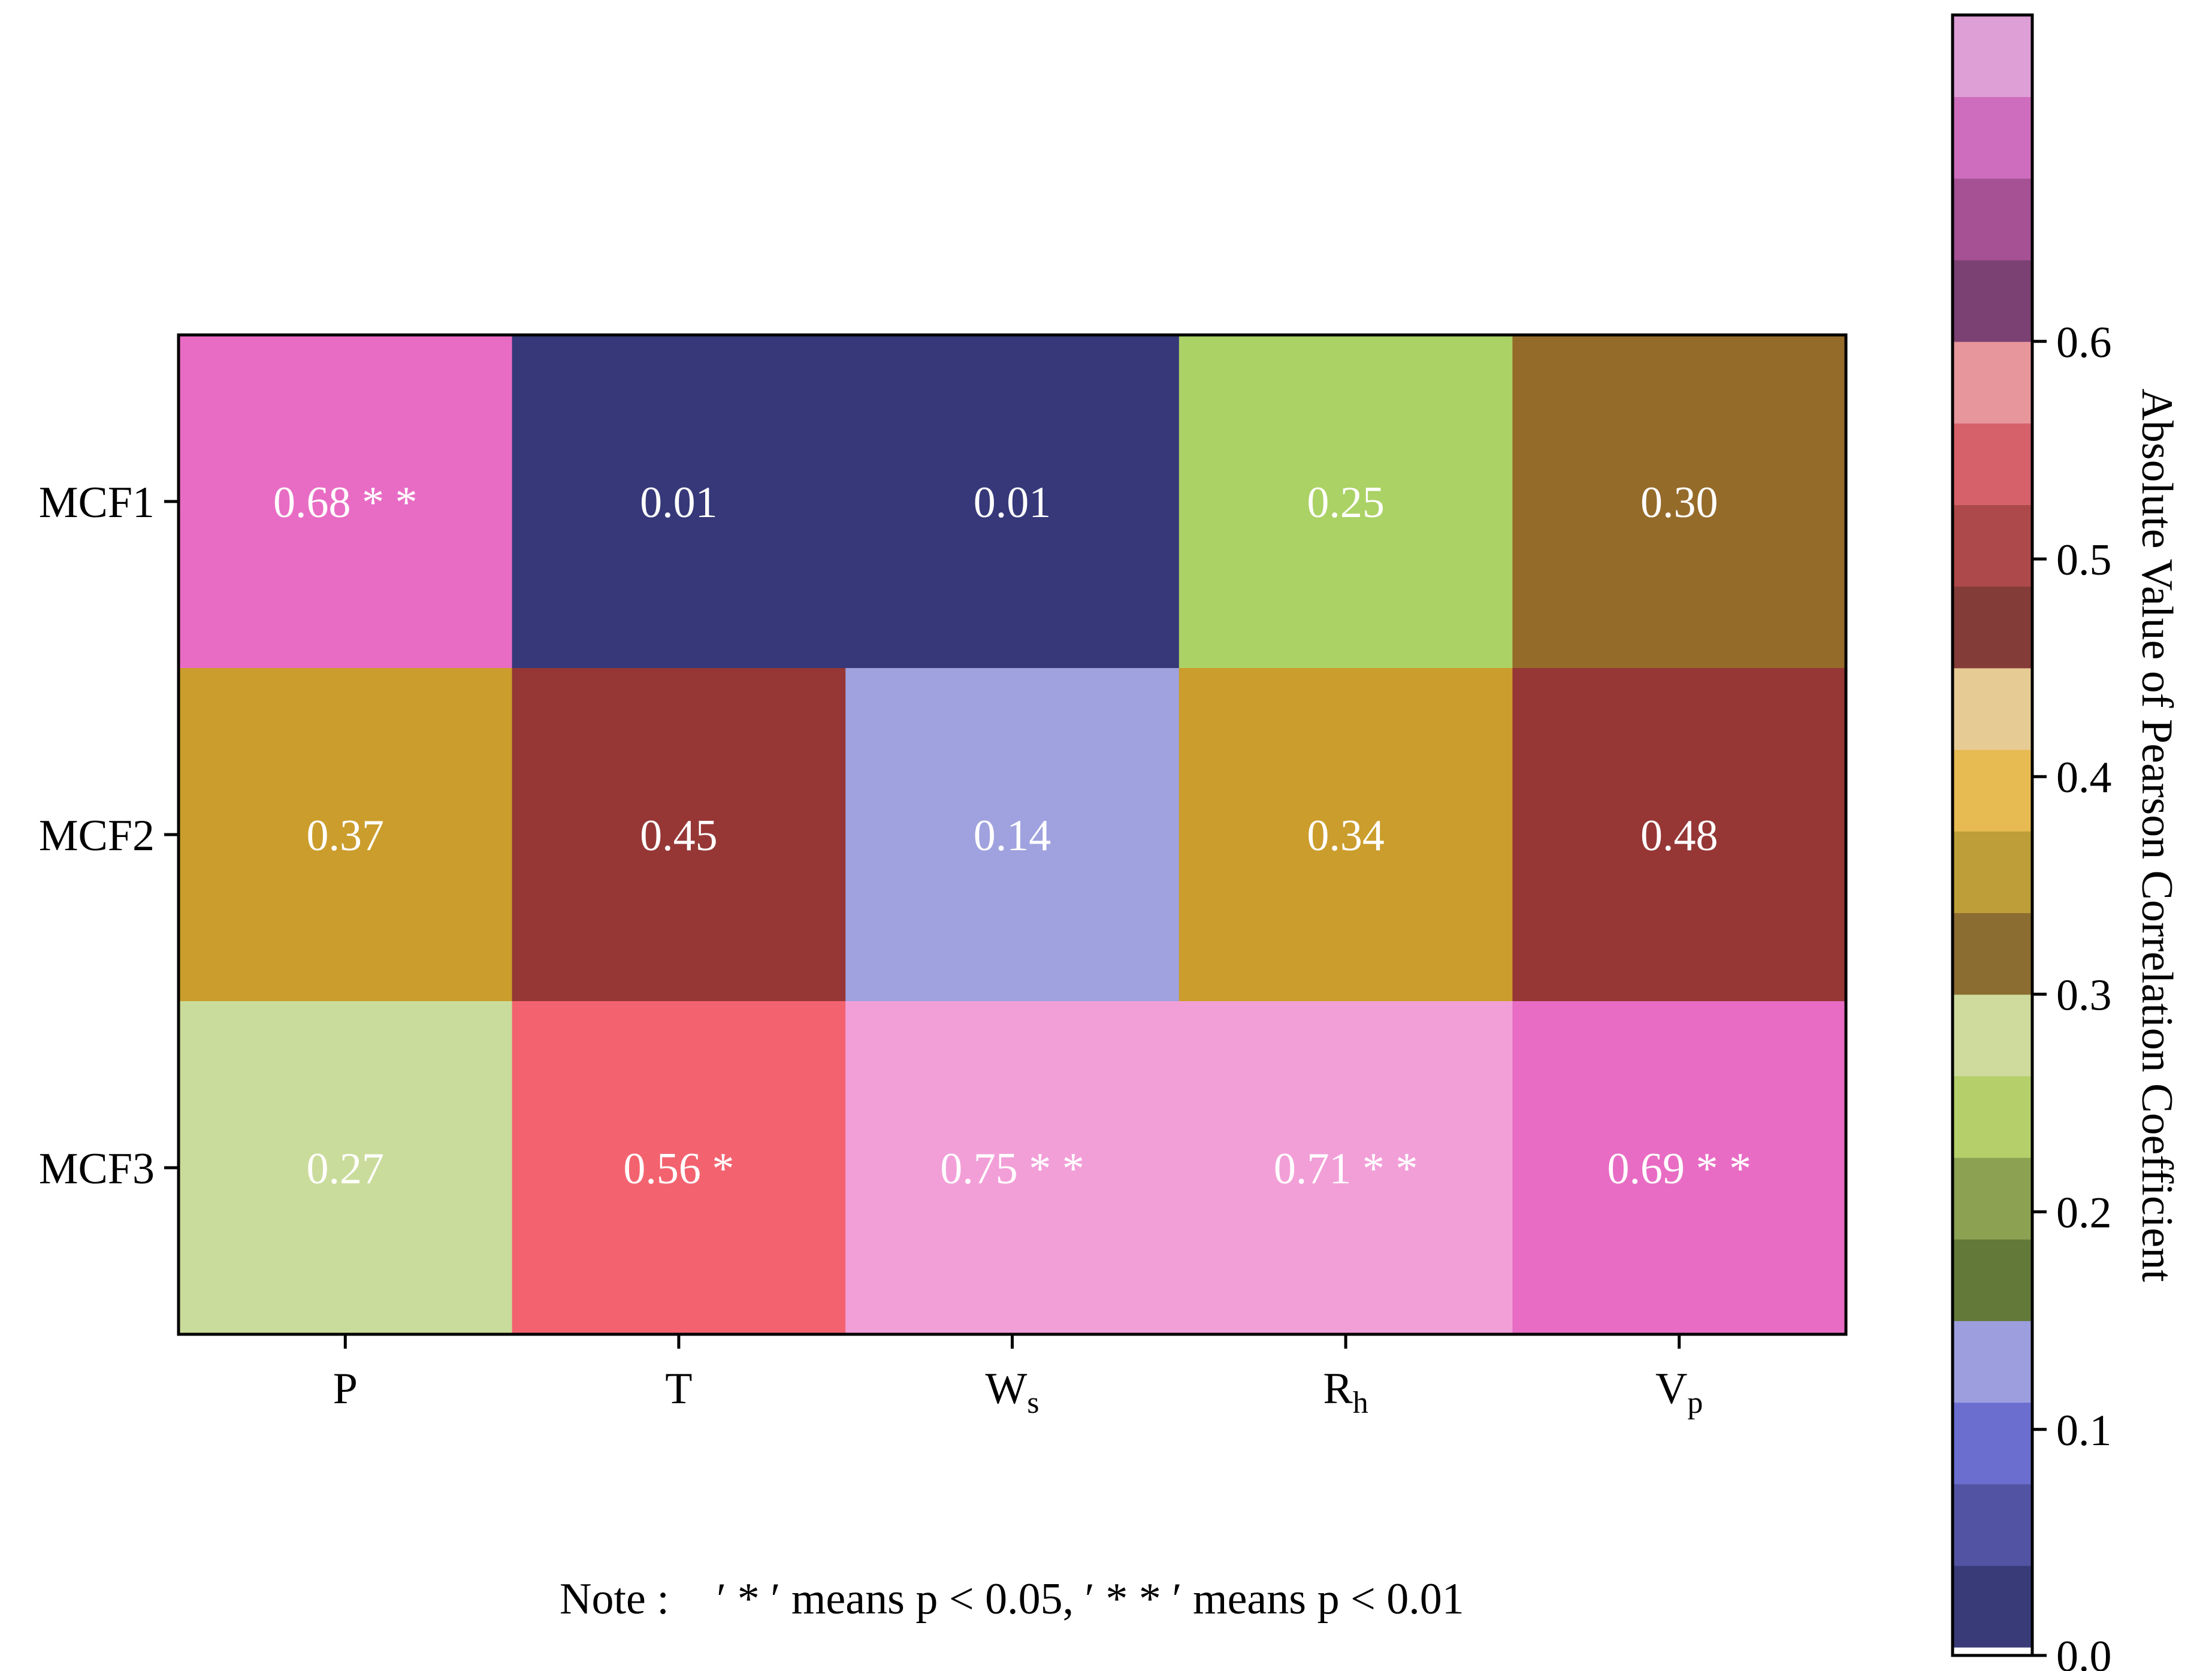 The width and height of the screenshot is (2212, 1671). I want to click on column-tick-label: P, so click(346, 1388).